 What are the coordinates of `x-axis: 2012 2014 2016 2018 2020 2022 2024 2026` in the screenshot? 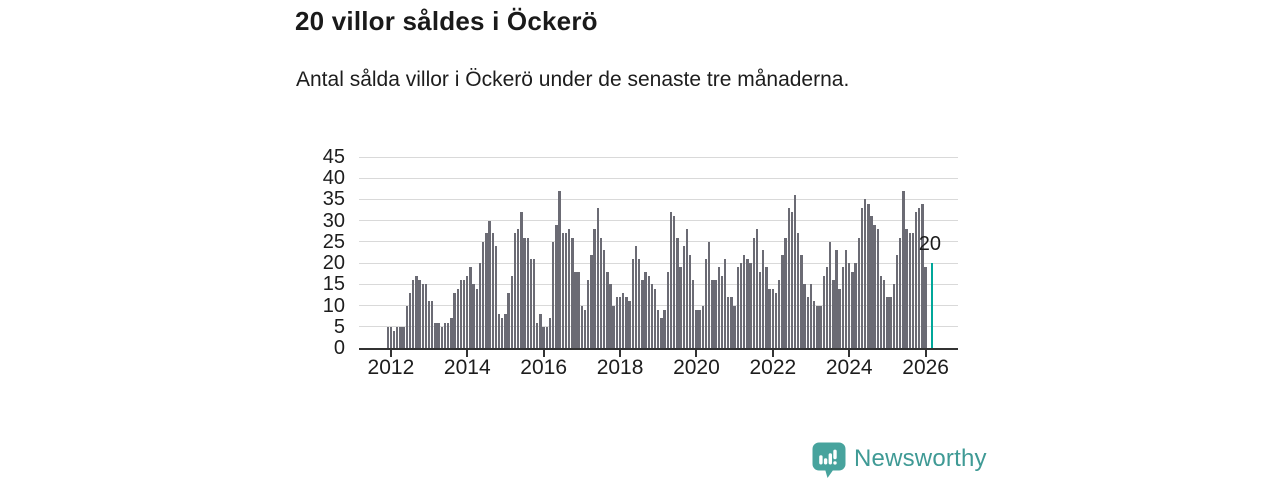 It's located at (658, 369).